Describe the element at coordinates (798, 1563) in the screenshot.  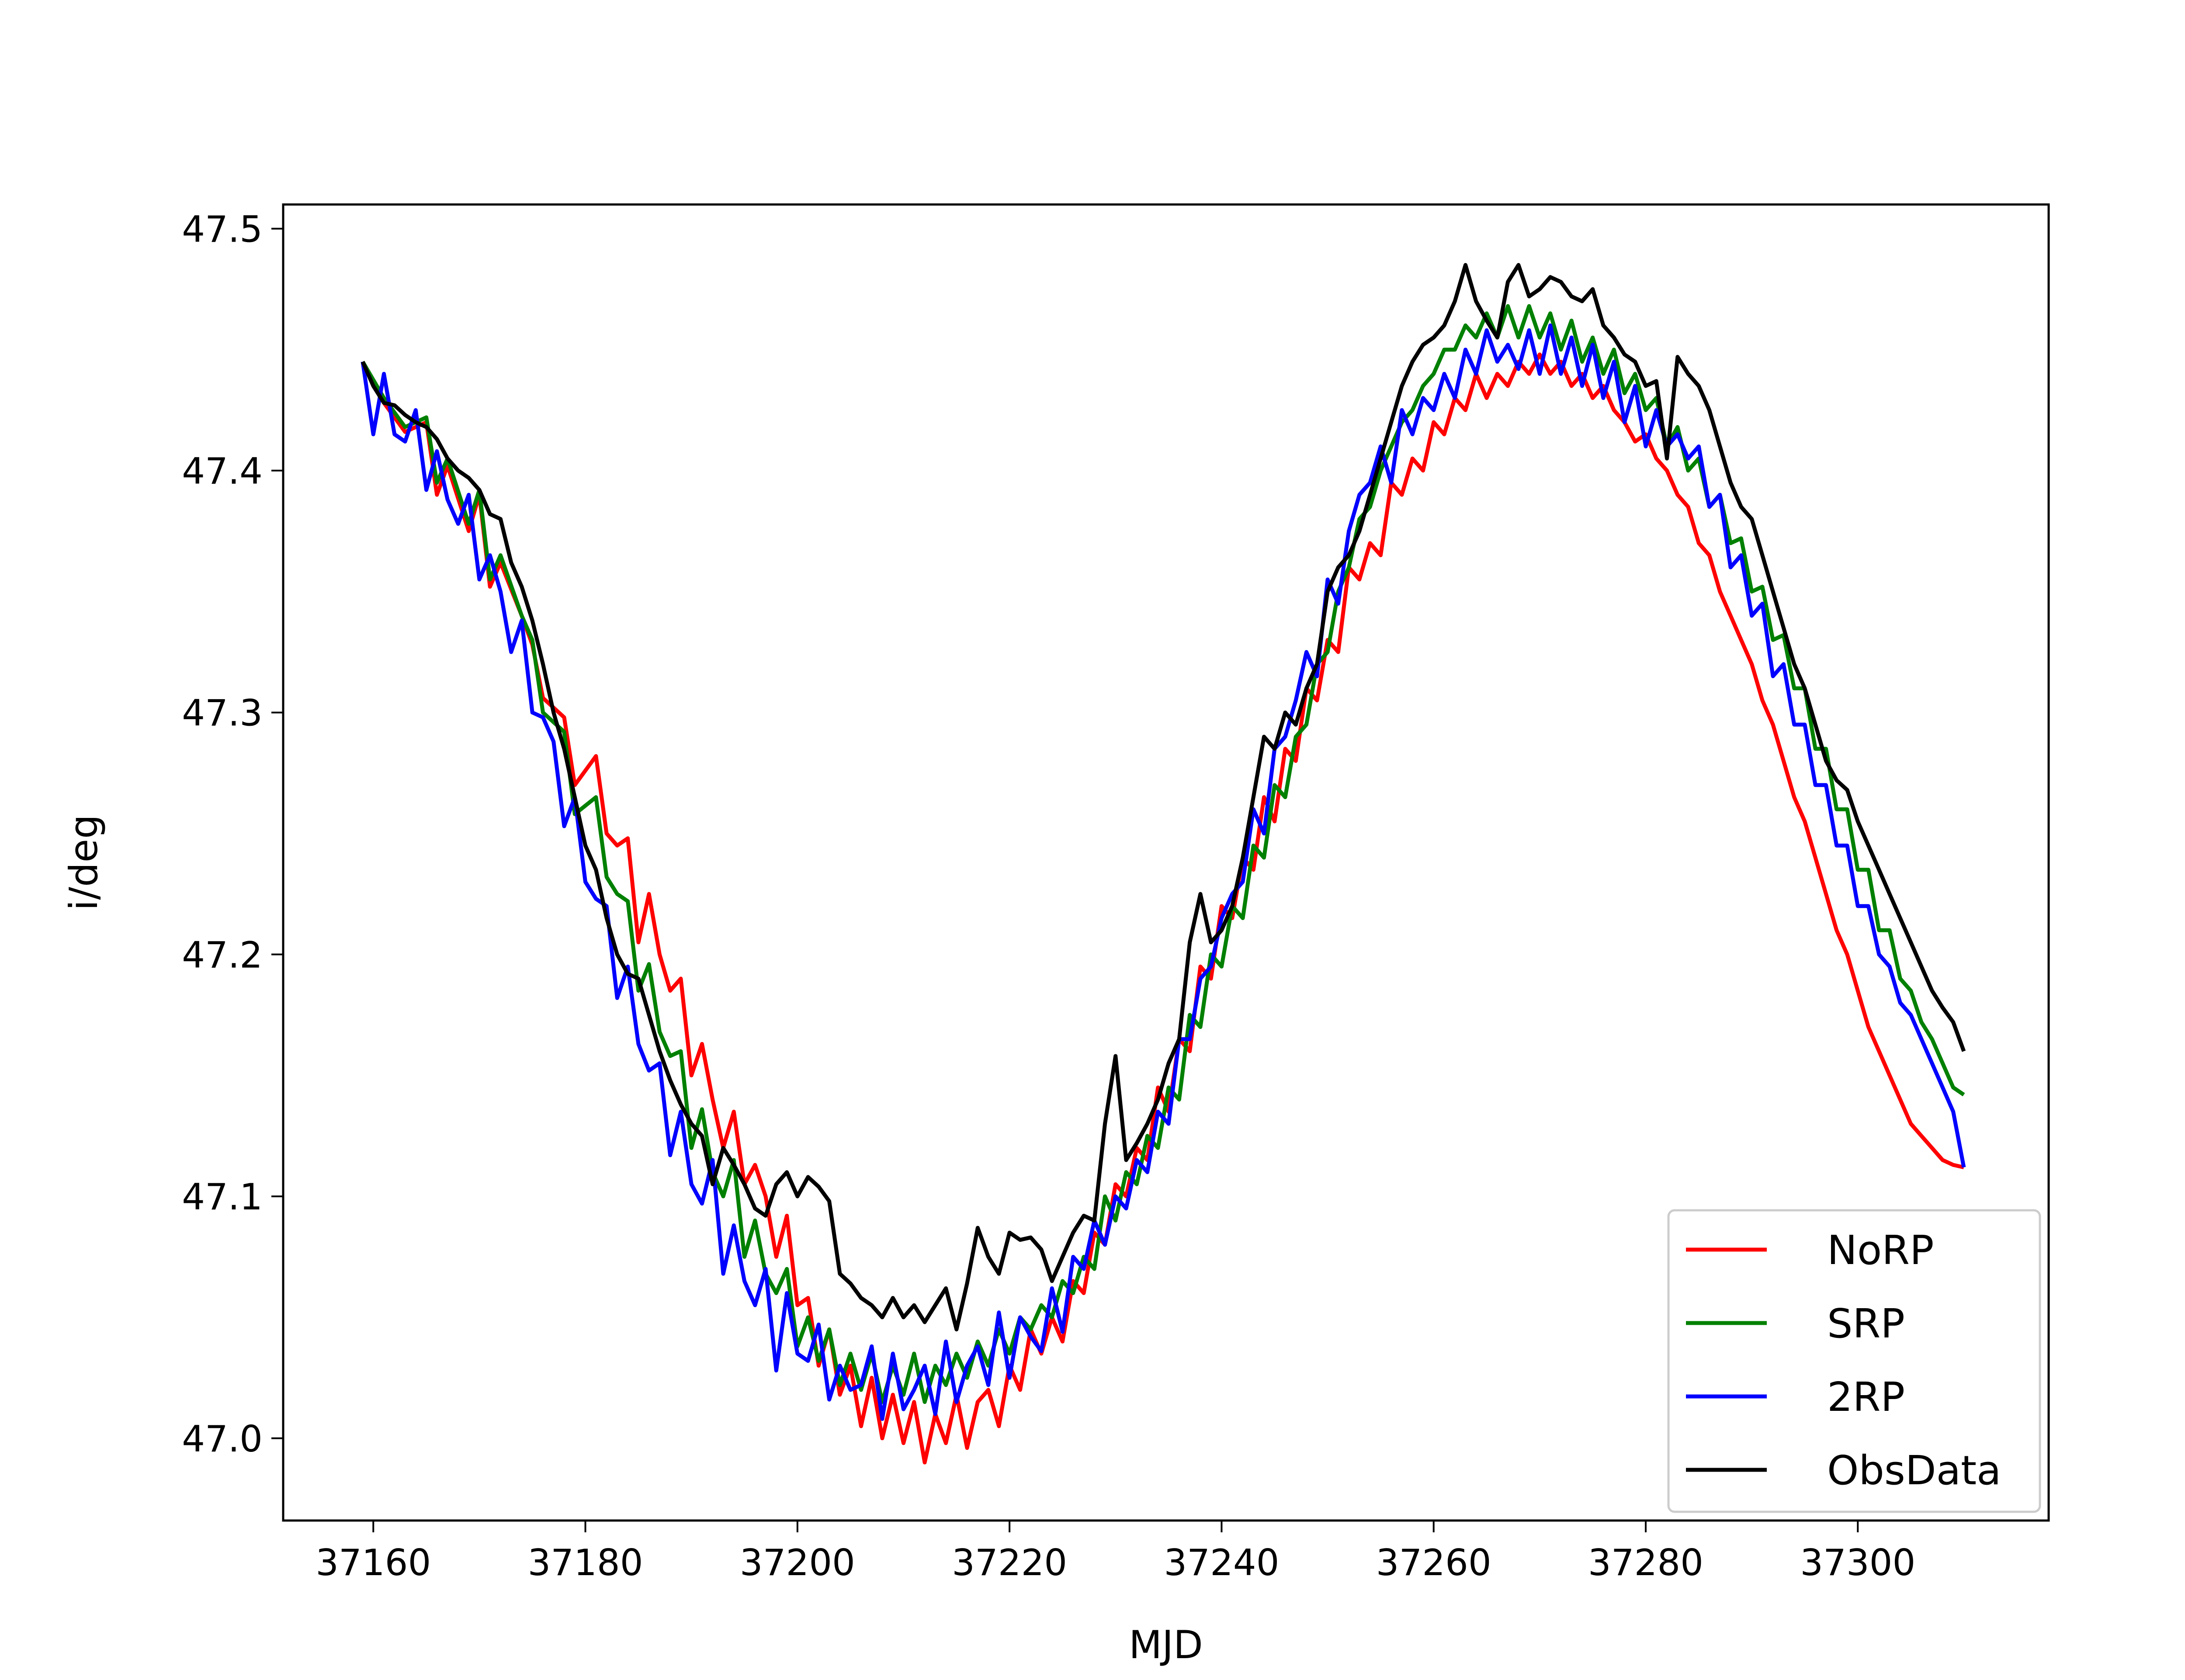
I see `x-tick-label: 37200` at that location.